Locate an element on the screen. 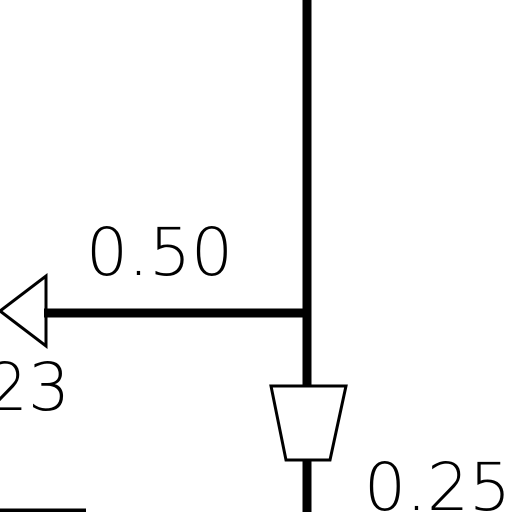 Image resolution: width=512 pixels, height=512 pixels. left-fragment-label: 23 is located at coordinates (35, 387).